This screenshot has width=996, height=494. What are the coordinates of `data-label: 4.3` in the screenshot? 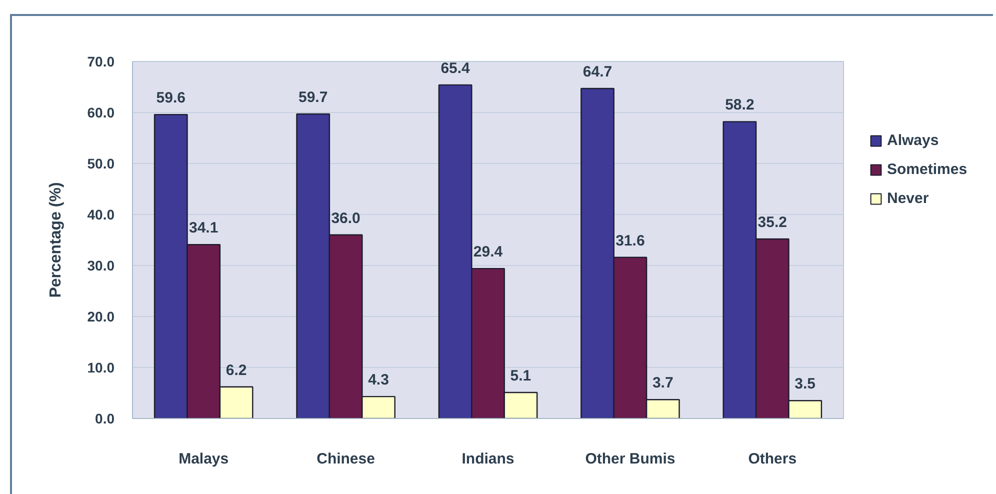 It's located at (378, 380).